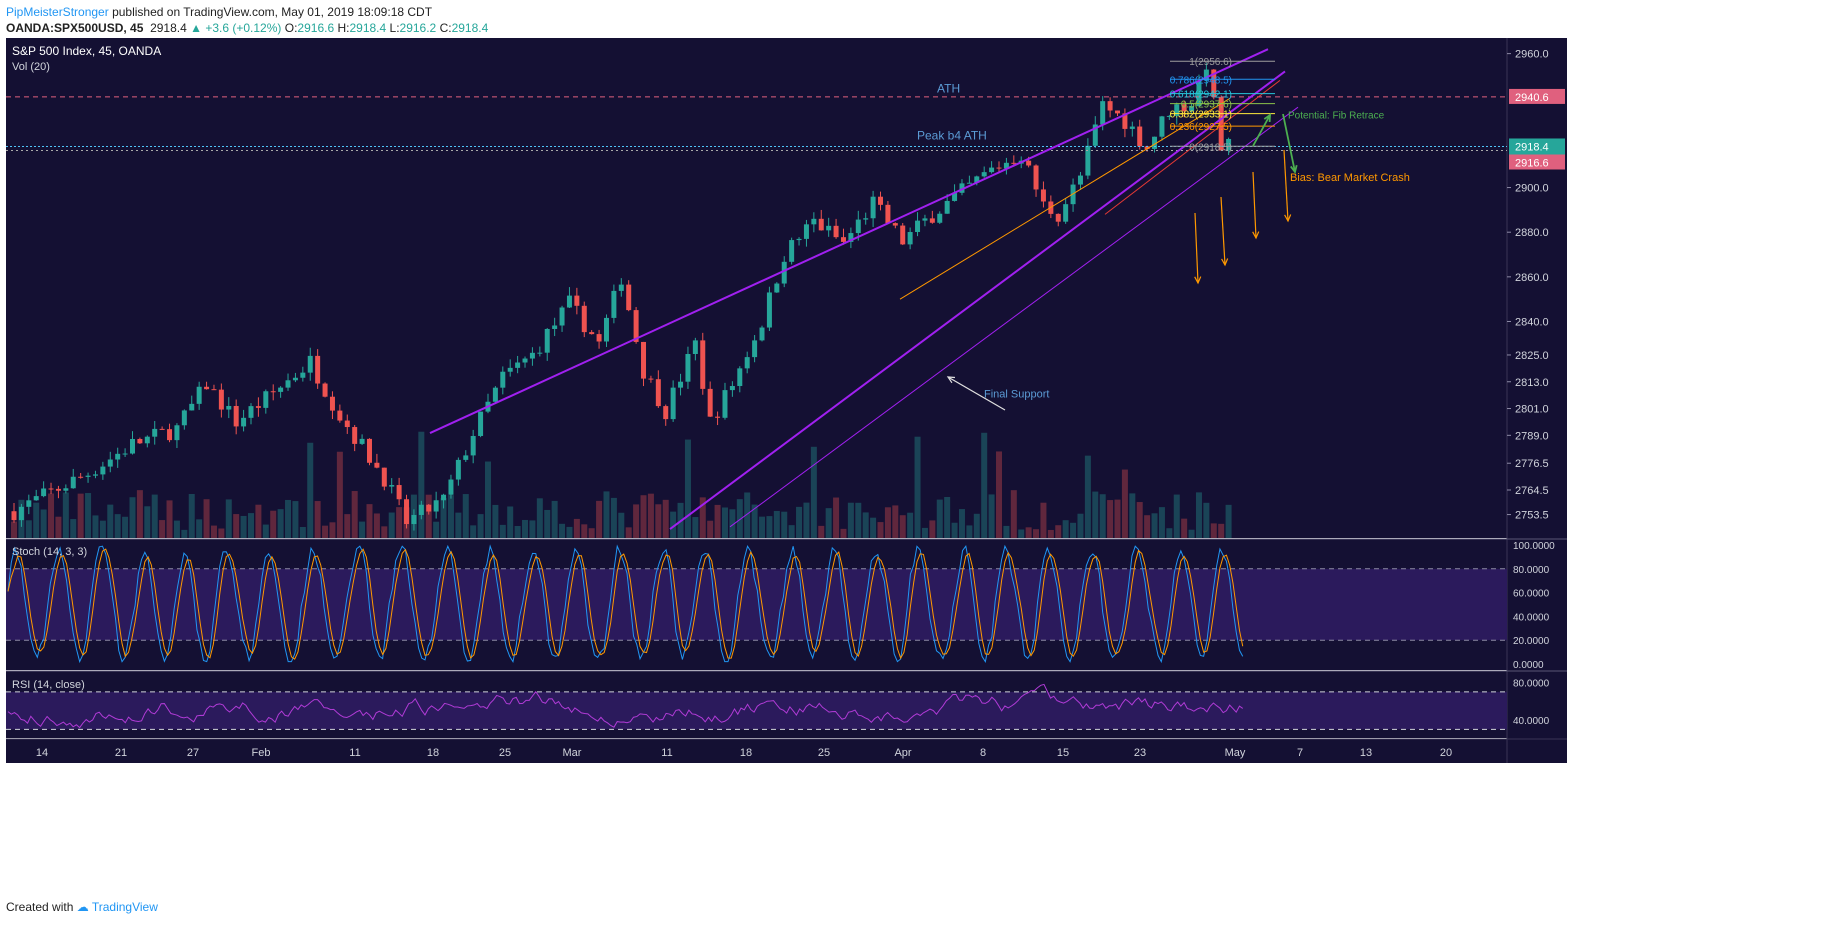 The width and height of the screenshot is (1828, 927). Describe the element at coordinates (1366, 753) in the screenshot. I see `x-tick-label: 13` at that location.